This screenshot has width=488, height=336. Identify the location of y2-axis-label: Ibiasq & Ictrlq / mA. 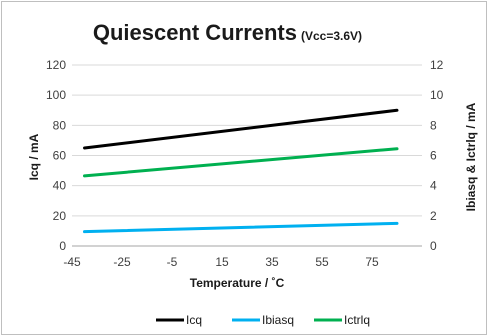
(471, 156).